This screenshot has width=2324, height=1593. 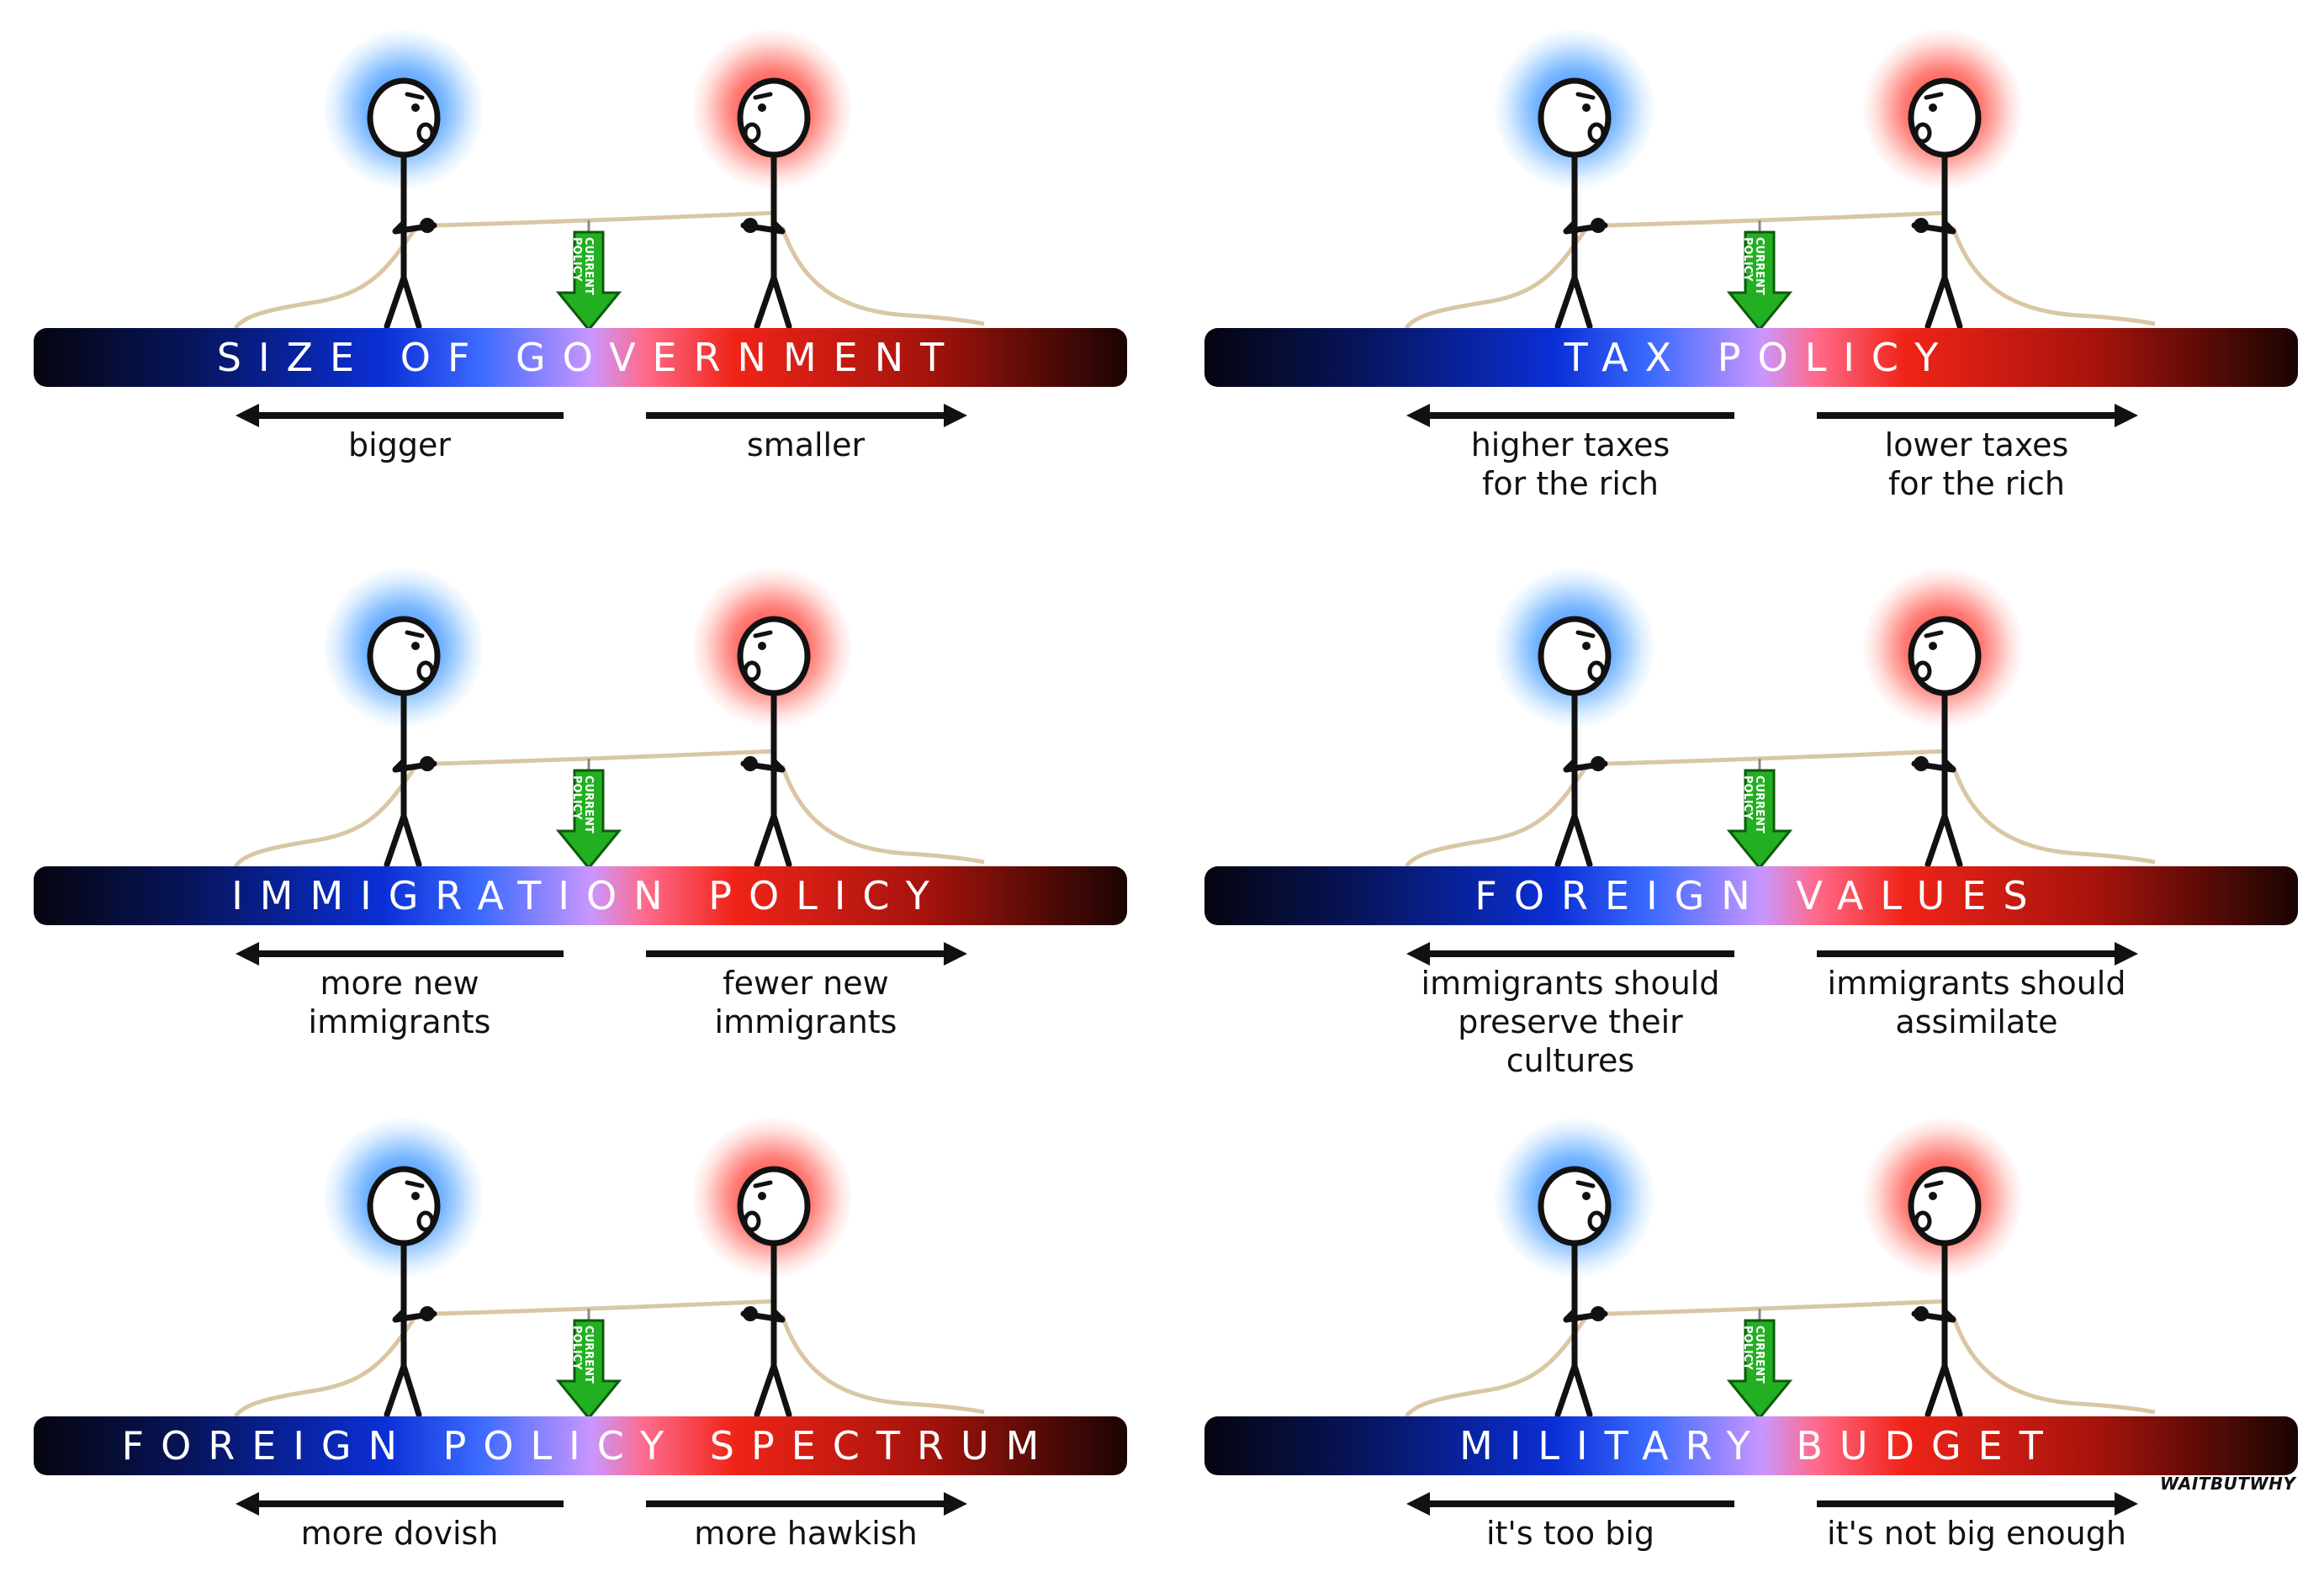 What do you see at coordinates (589, 895) in the screenshot?
I see `spectrum-title: IMMIGRATION POLICY` at bounding box center [589, 895].